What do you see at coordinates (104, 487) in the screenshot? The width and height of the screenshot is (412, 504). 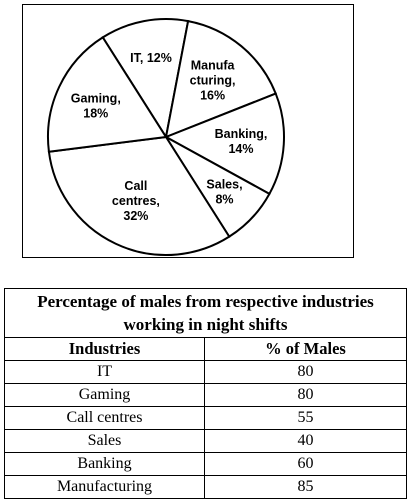 I see `industry-cell: Manufacturing` at bounding box center [104, 487].